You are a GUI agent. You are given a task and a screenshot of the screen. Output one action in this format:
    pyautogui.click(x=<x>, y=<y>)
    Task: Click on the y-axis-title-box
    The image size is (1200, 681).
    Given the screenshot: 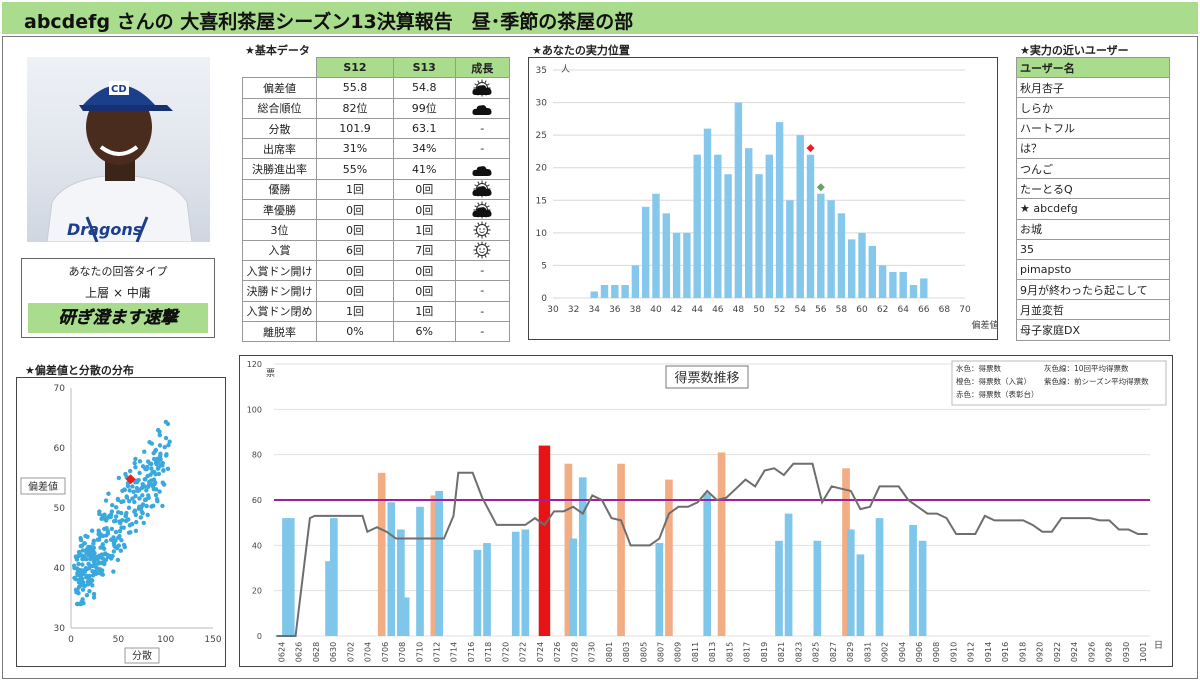 What is the action you would take?
    pyautogui.click(x=43, y=486)
    